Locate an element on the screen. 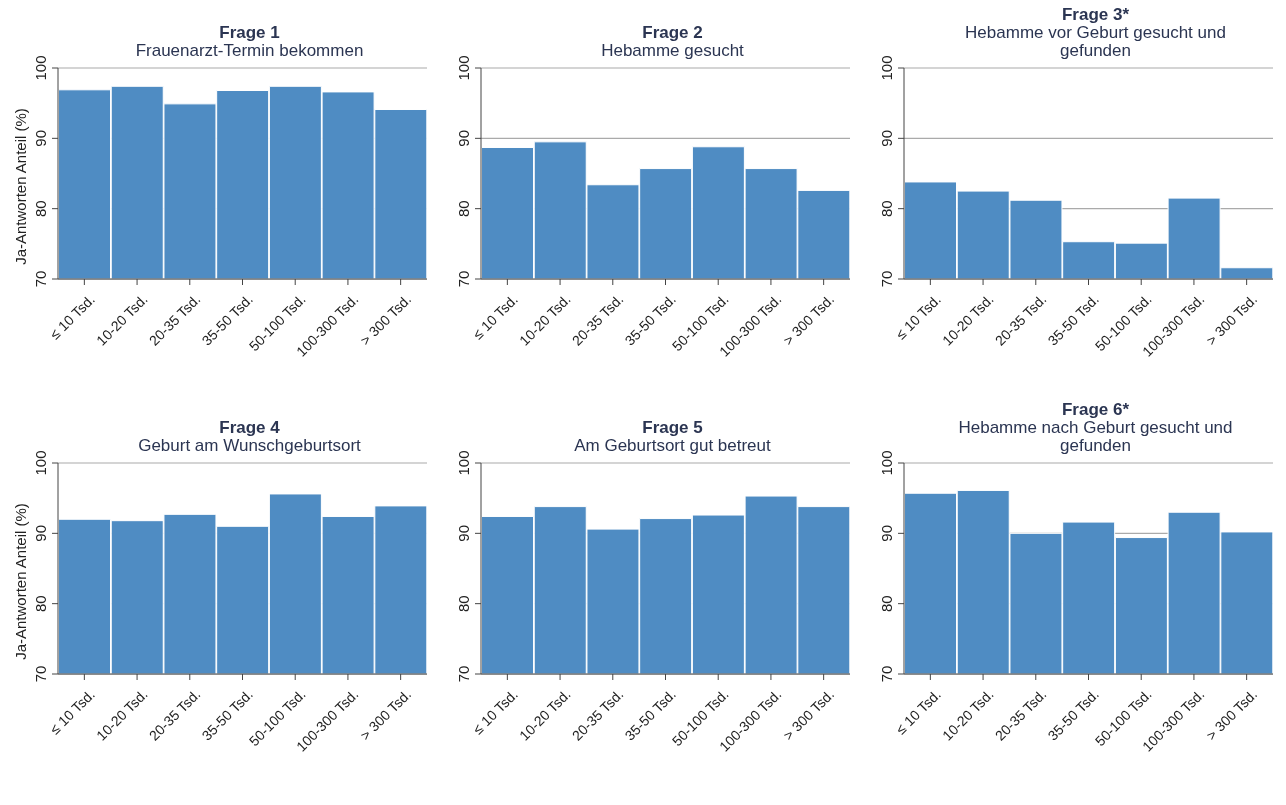  chart-title: Frage 1 is located at coordinates (249, 32).